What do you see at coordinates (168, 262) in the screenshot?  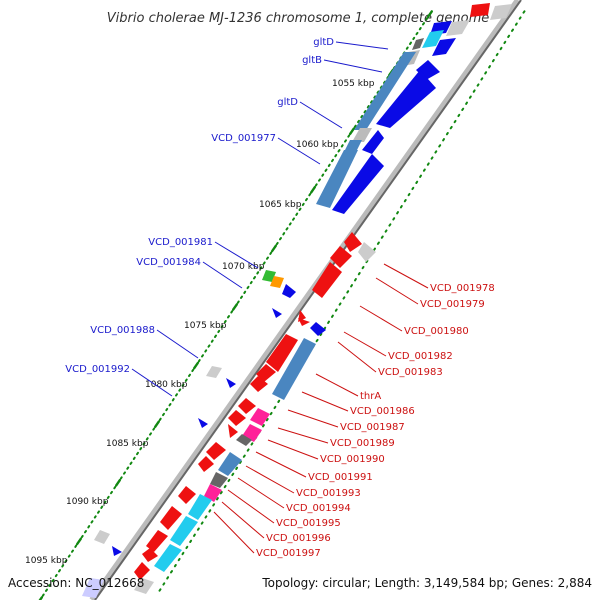 I see `gene-label: VCD_001984` at bounding box center [168, 262].